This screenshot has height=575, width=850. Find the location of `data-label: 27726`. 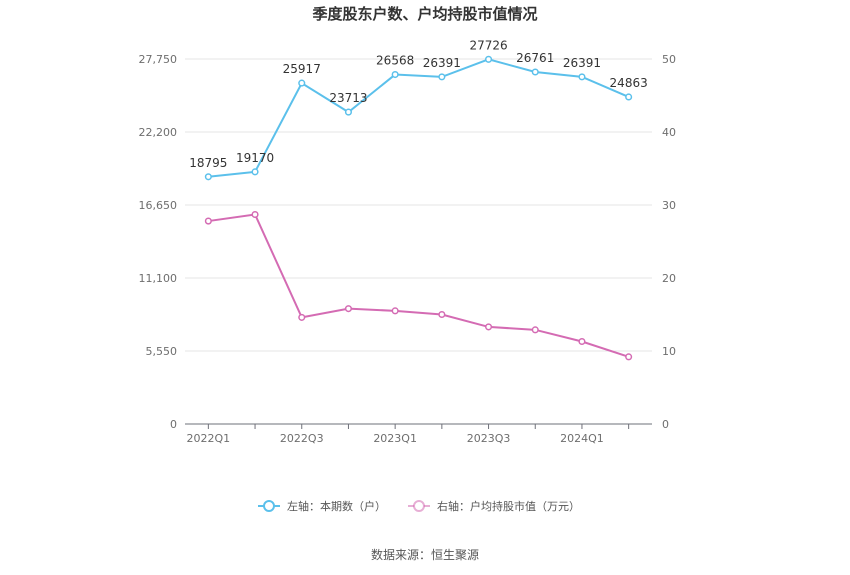

data-label: 27726 is located at coordinates (488, 45).